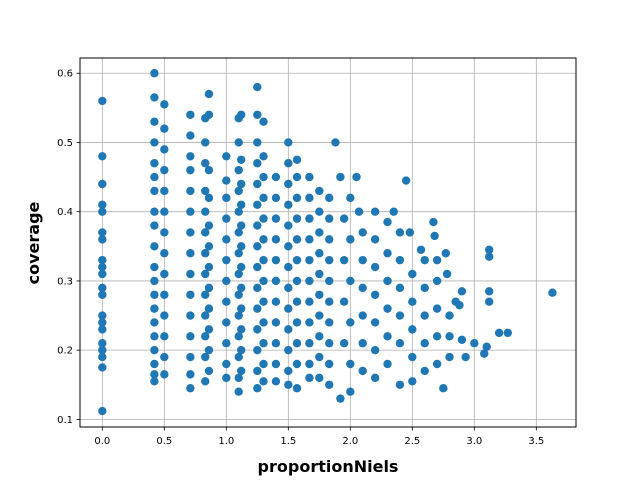 The height and width of the screenshot is (480, 640). Describe the element at coordinates (536, 441) in the screenshot. I see `x-tick-label: 3.5` at that location.